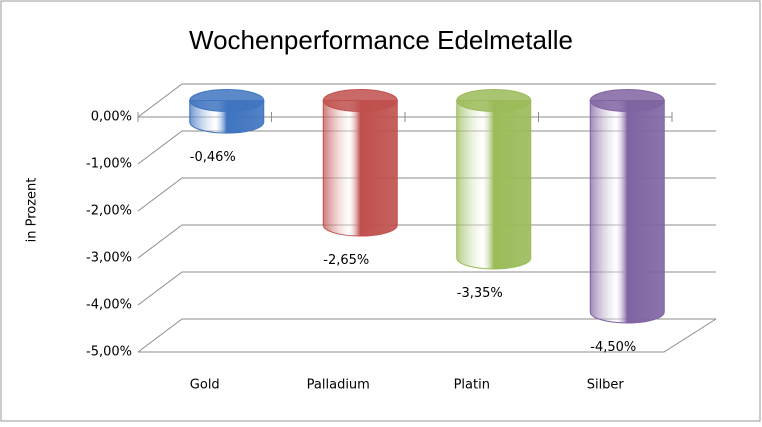 This screenshot has height=427, width=762. I want to click on floor, so click(427, 335).